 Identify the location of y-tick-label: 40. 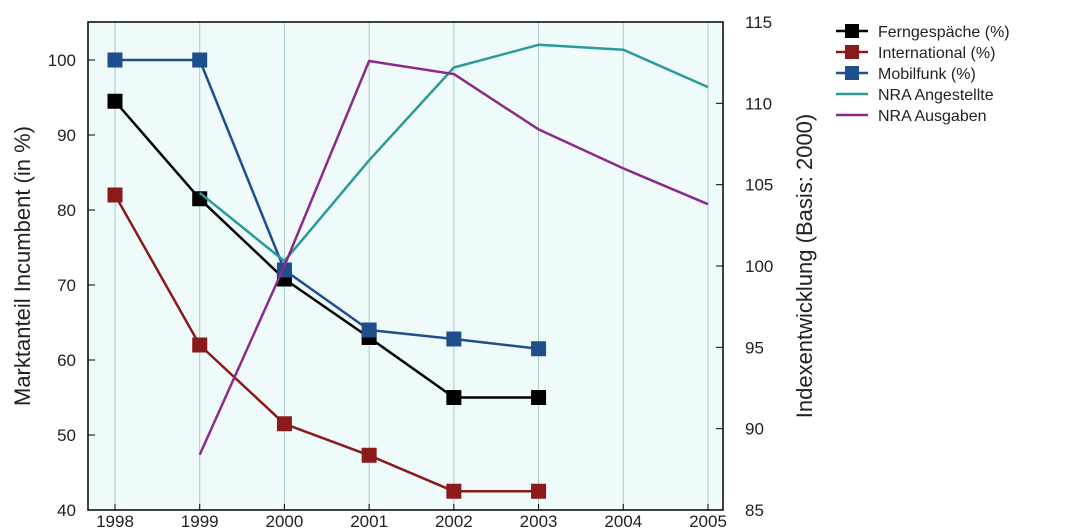
(66, 510).